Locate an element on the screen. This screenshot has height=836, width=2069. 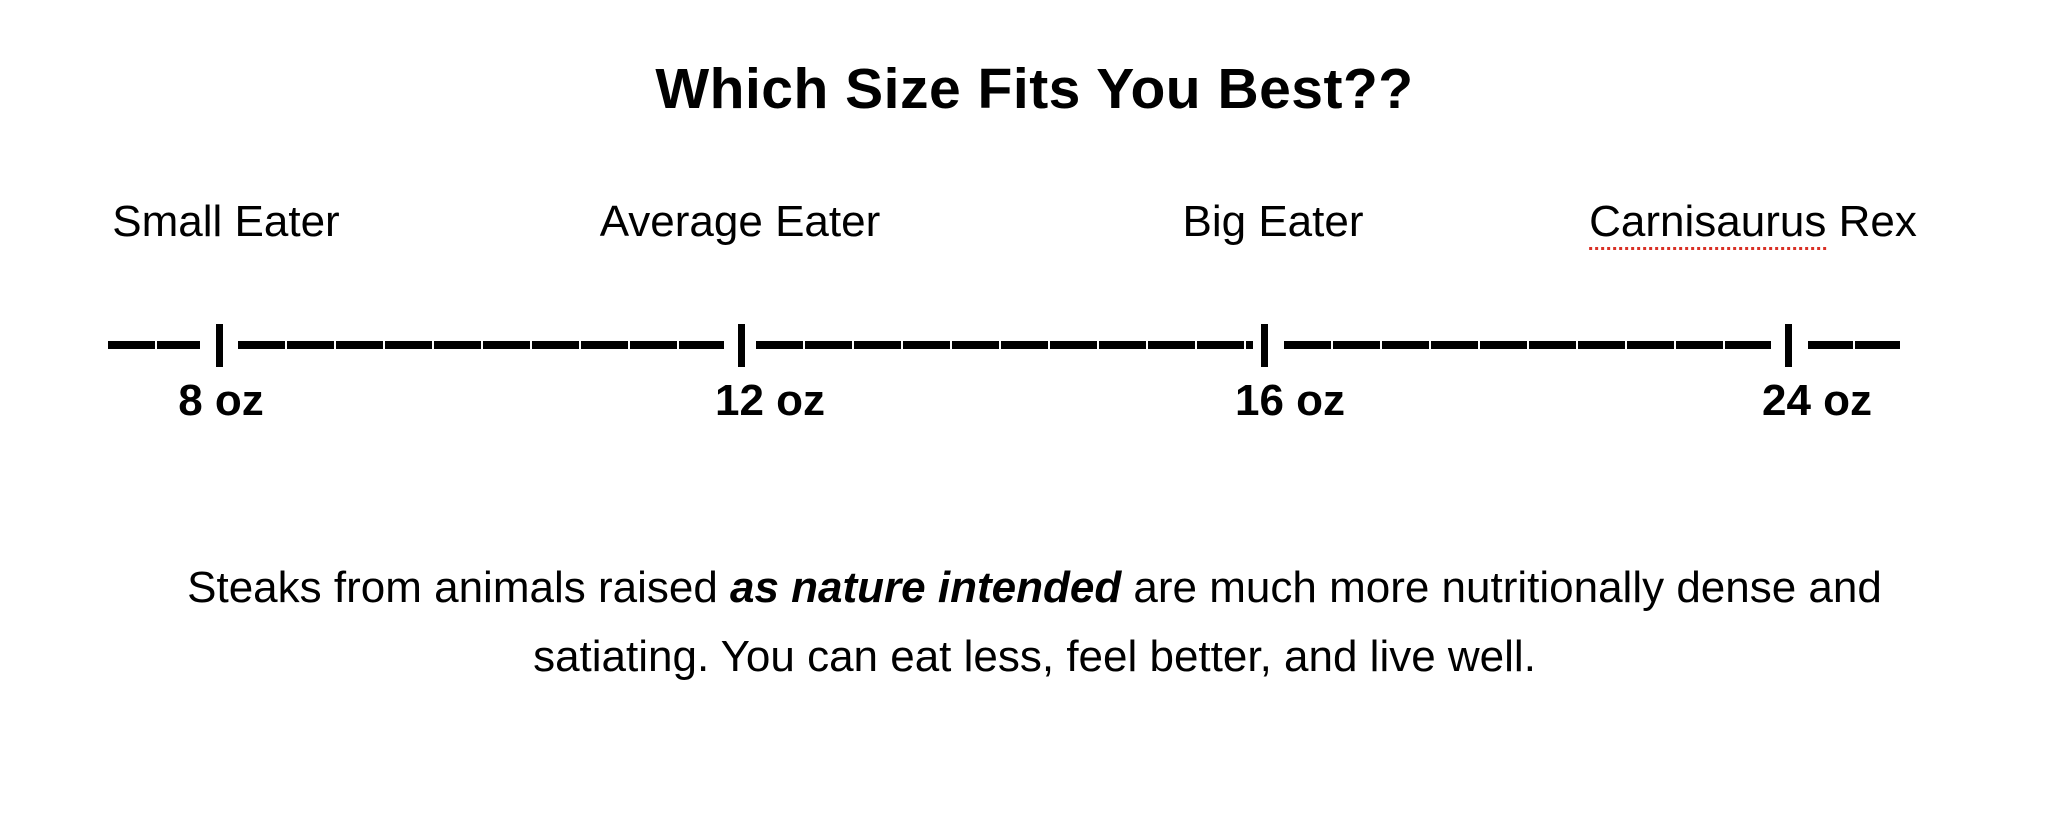
paragraph-text: Steaks from animals raised is located at coordinates (459, 587).